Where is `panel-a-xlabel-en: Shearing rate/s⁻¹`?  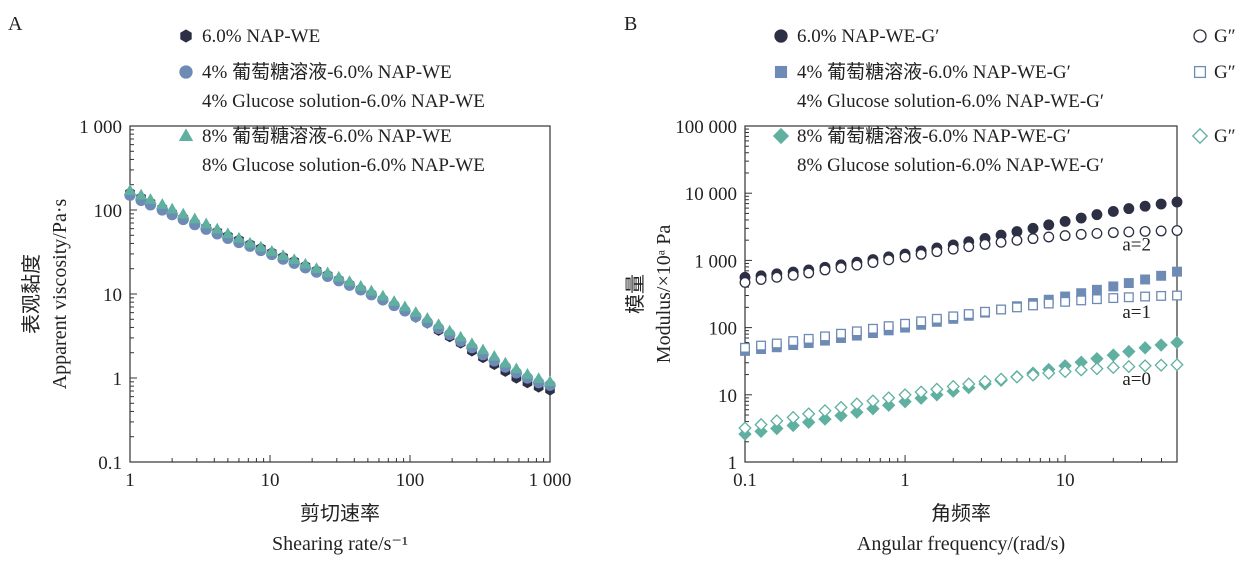 panel-a-xlabel-en: Shearing rate/s⁻¹ is located at coordinates (340, 544).